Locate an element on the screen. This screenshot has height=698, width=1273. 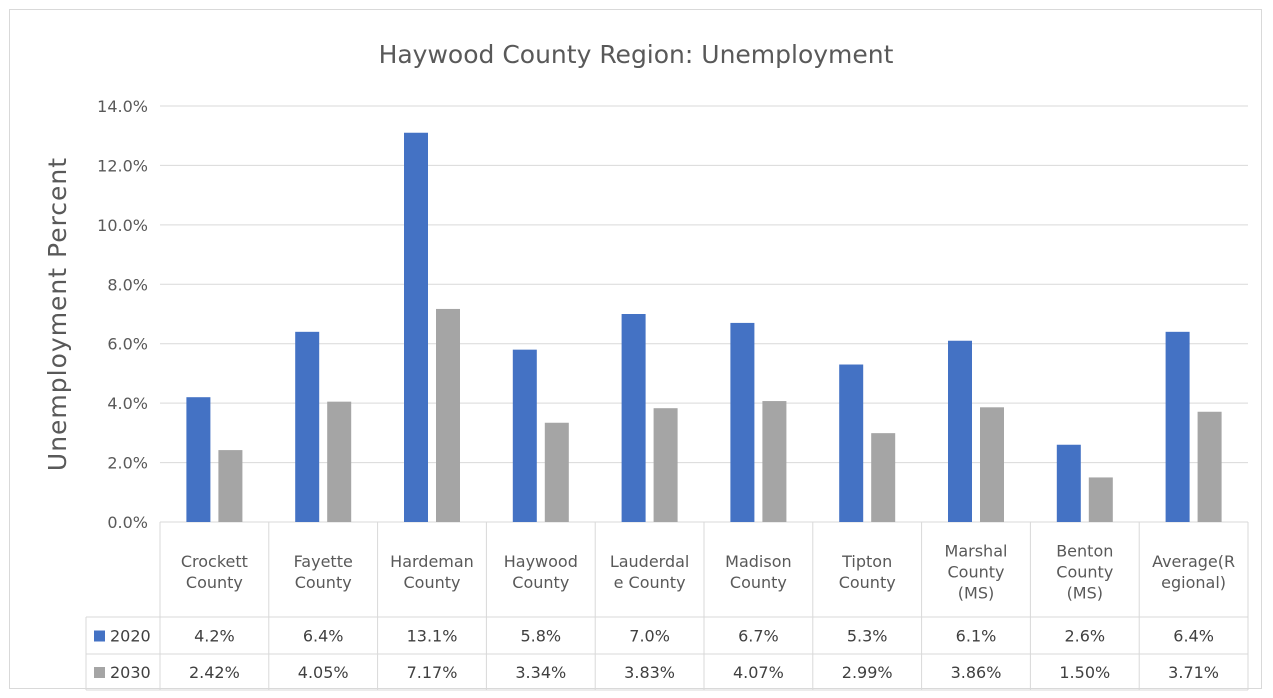
y-tick-label: 6.0% is located at coordinates (127, 344).